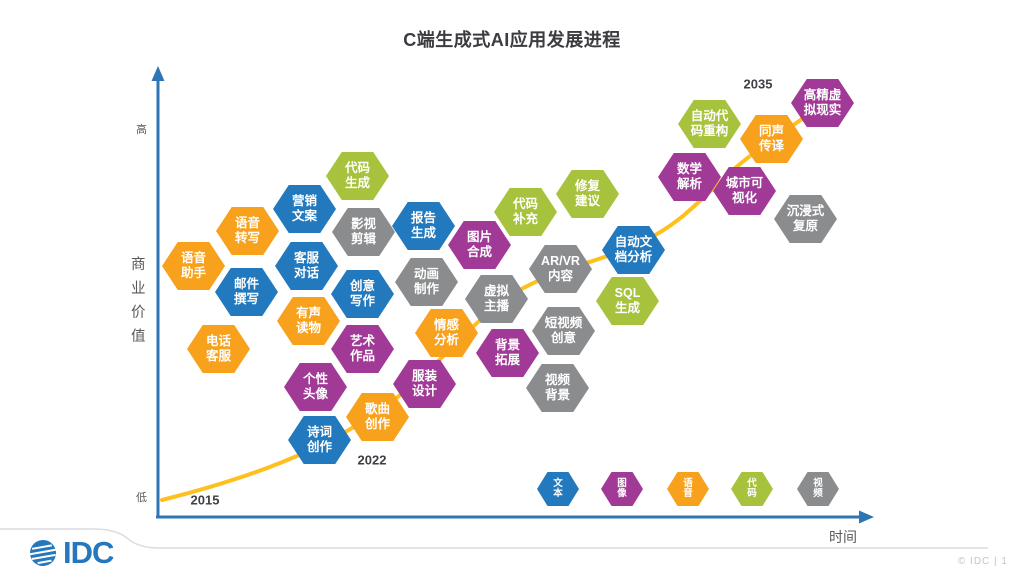 This screenshot has height=576, width=1024. What do you see at coordinates (496, 291) in the screenshot?
I see `hex-app-label: 虚拟` at bounding box center [496, 291].